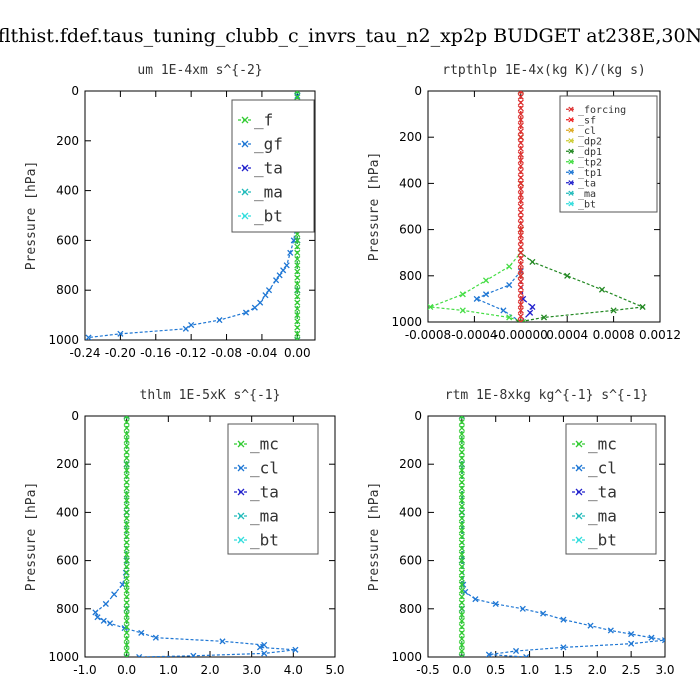  Describe the element at coordinates (529, 670) in the screenshot. I see `x-tick-label: 1.0` at that location.